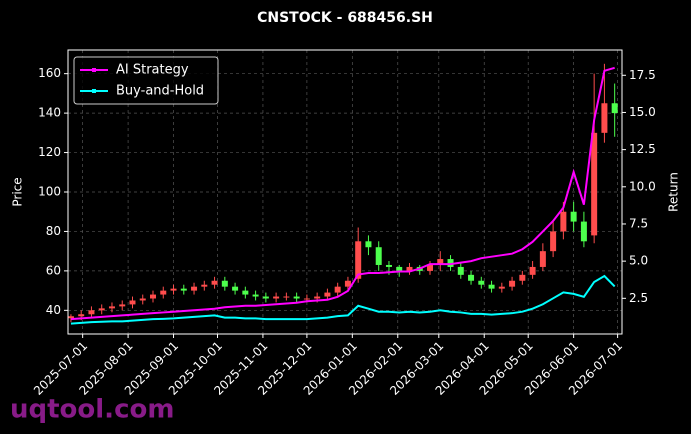 This screenshot has height=434, width=691. Describe the element at coordinates (345, 18) in the screenshot. I see `chart-title: CNSTOCK - 688456.SH` at that location.